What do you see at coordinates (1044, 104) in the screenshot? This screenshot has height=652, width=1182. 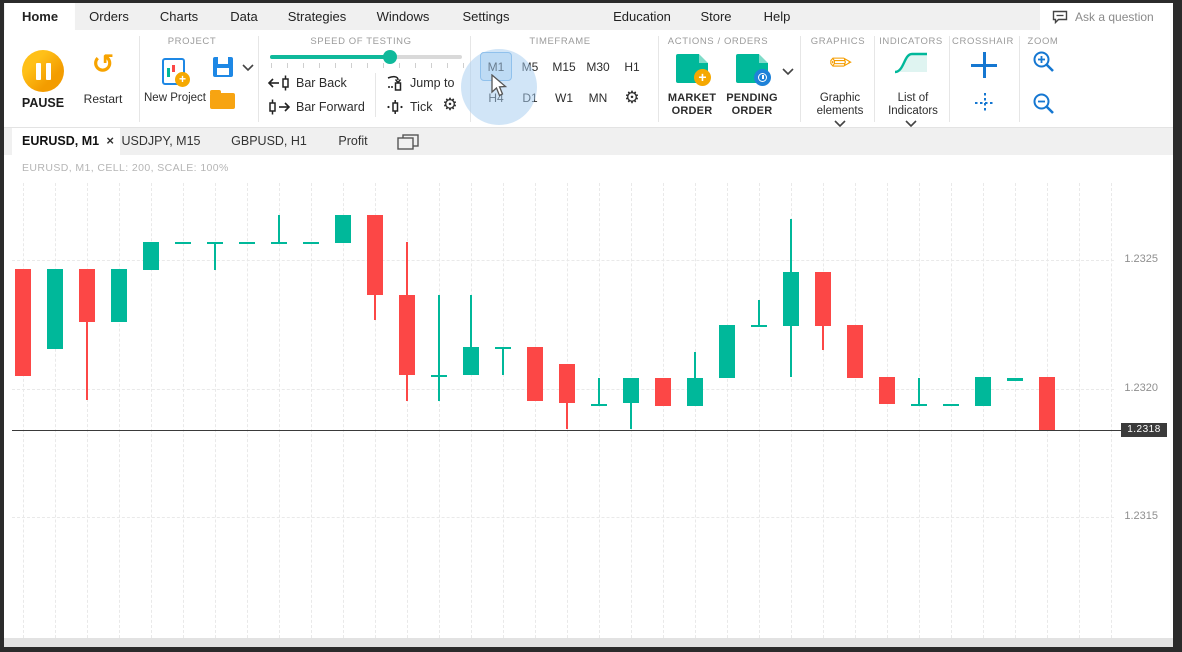 I see `zoom-out-icon` at bounding box center [1044, 104].